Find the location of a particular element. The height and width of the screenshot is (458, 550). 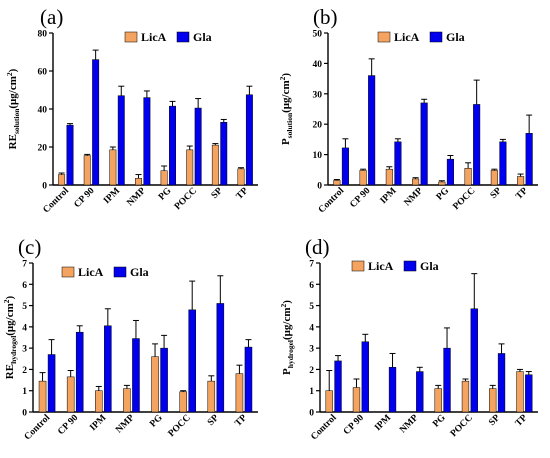

y-axis-label-main: P is located at coordinates (287, 371).